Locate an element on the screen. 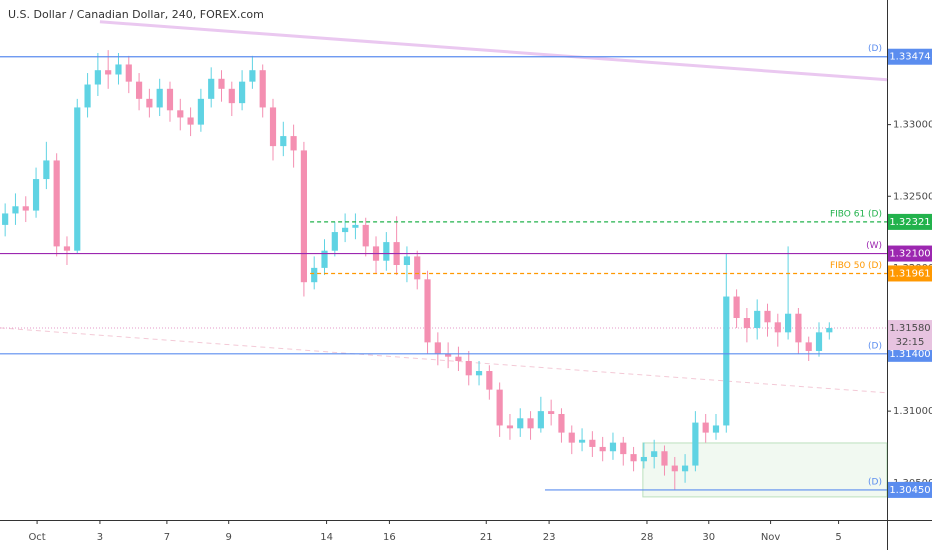  price-tag-label: 1.32100 is located at coordinates (909, 254).